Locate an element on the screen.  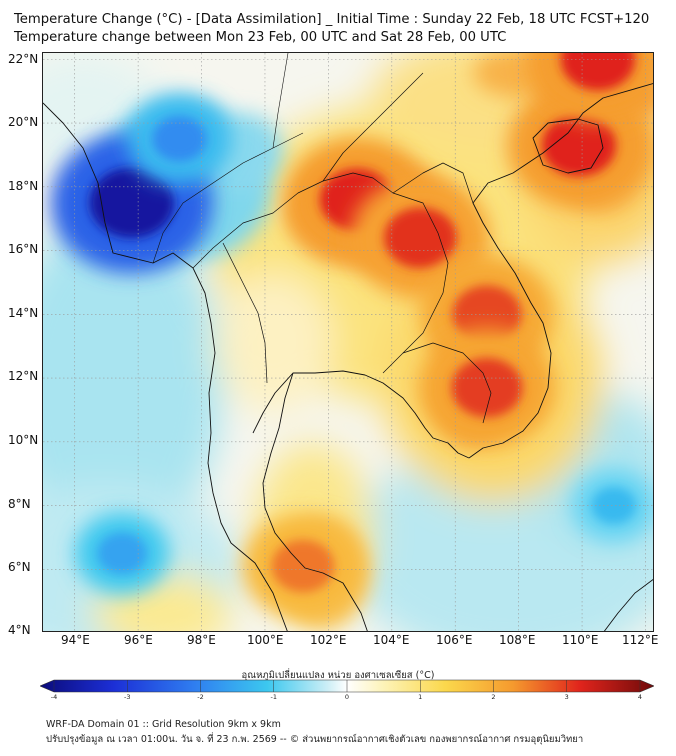
lon-label-100: 100°E is located at coordinates (265, 640).